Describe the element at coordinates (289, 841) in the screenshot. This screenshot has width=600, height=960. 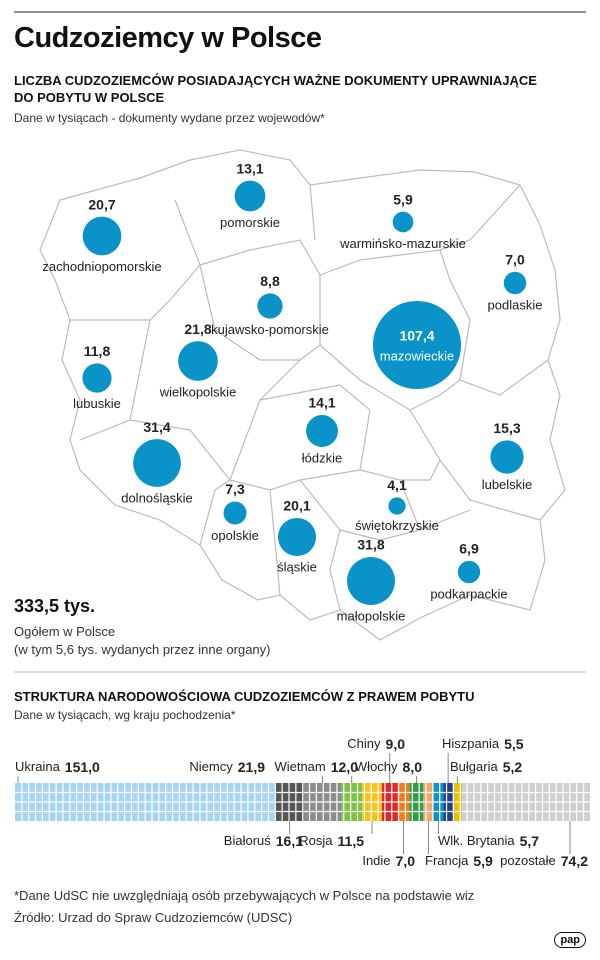
I see `country-value: 16,1` at that location.